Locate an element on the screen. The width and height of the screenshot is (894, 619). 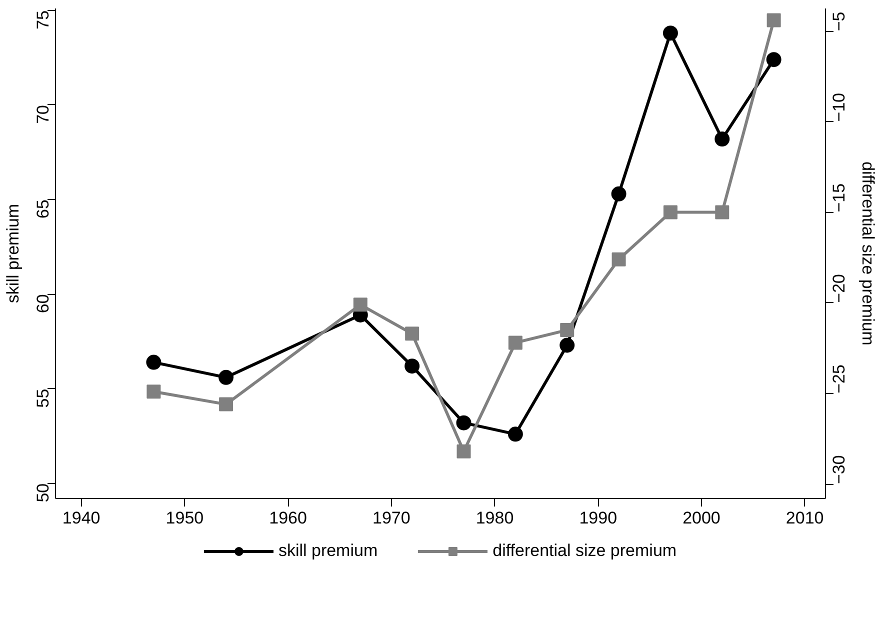
x-tick-label: 1990 is located at coordinates (598, 518).